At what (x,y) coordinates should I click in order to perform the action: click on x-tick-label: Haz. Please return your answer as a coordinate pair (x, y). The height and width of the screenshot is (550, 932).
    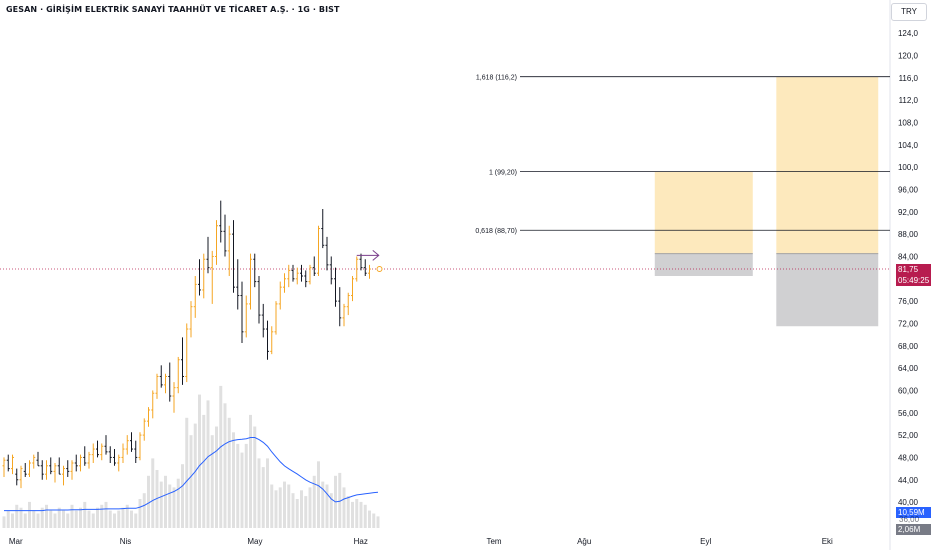
    Looking at the image, I should click on (361, 541).